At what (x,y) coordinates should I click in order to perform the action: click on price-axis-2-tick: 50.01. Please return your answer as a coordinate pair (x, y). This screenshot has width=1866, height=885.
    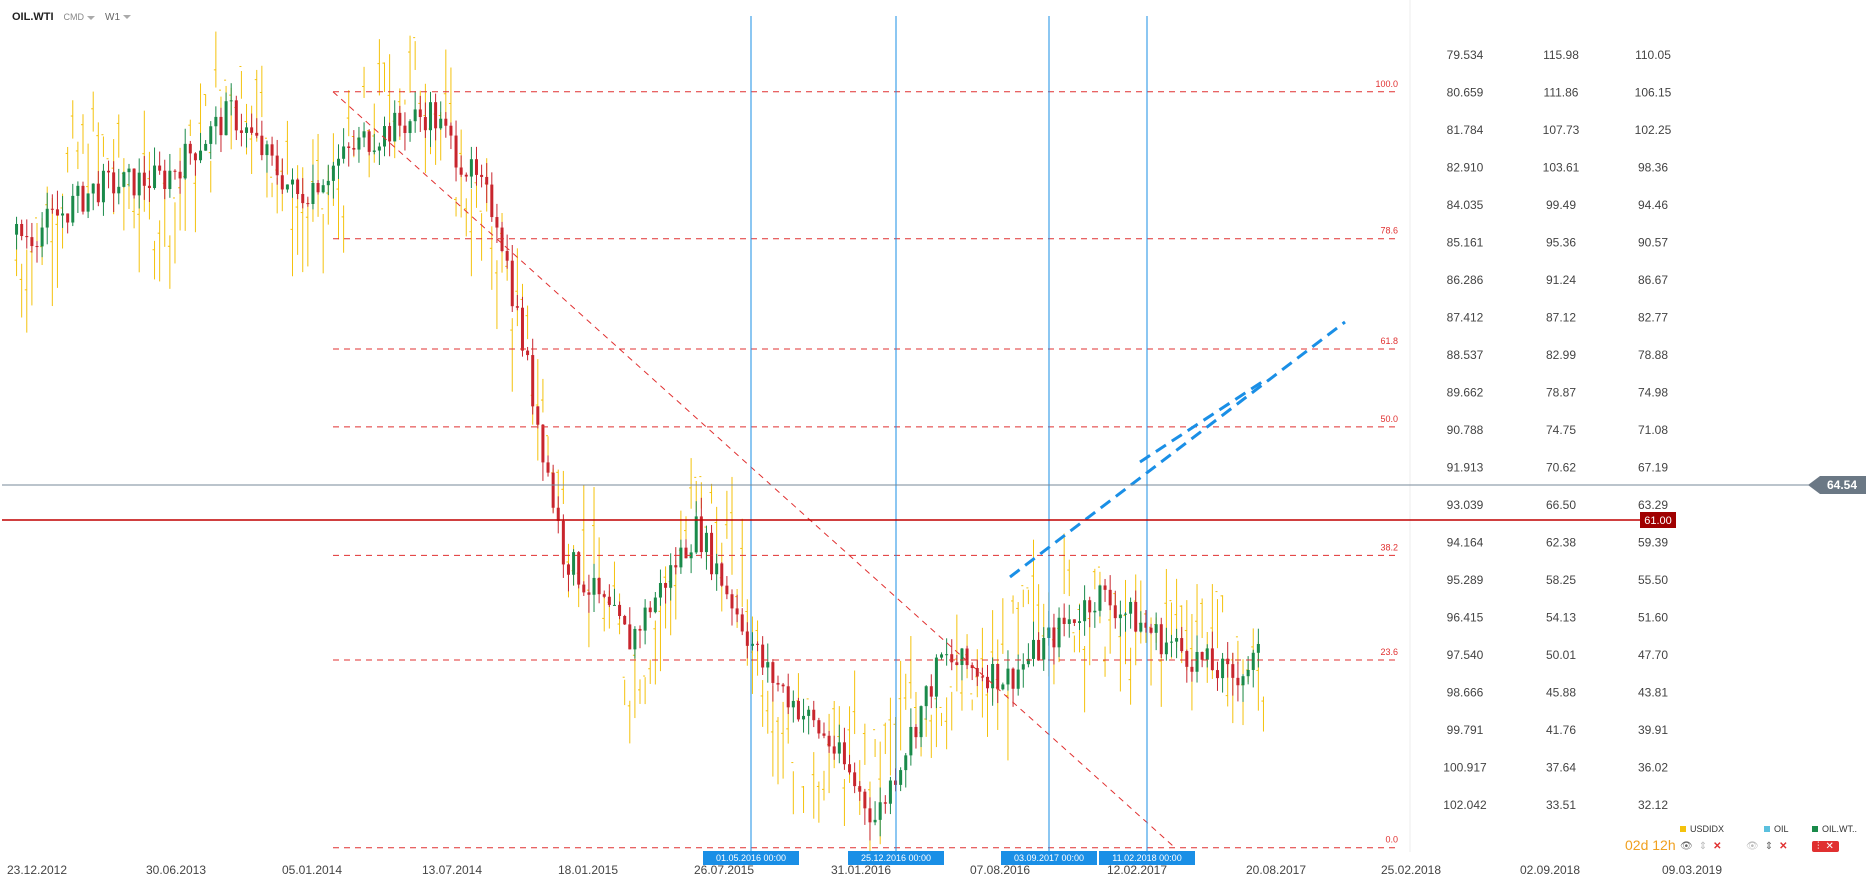
    Looking at the image, I should click on (1561, 655).